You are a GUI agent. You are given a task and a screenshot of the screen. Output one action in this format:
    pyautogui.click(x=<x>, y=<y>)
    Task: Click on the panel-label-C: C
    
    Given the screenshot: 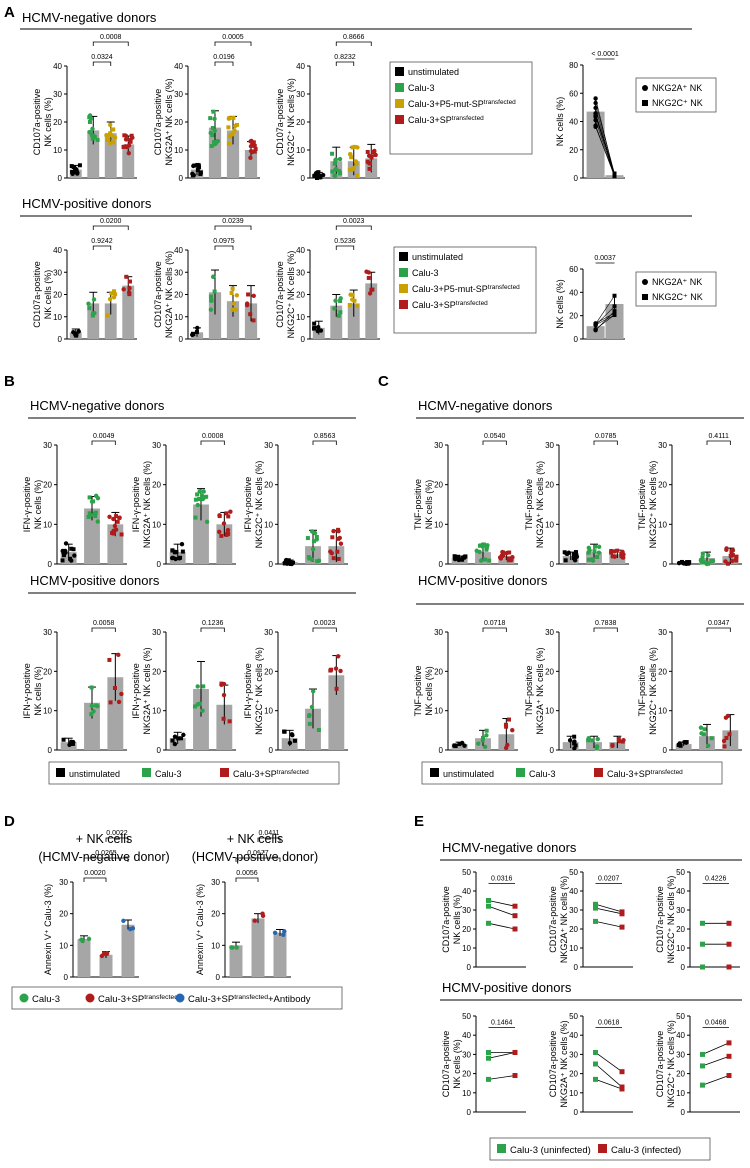 What is the action you would take?
    pyautogui.click(x=383, y=381)
    